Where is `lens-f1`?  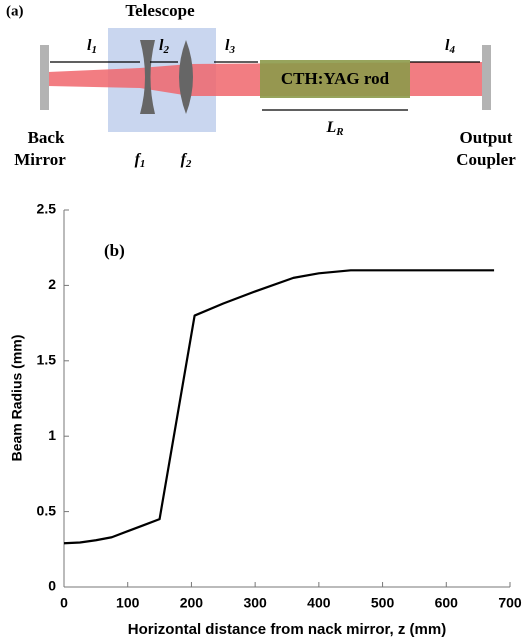
lens-f1 is located at coordinates (147, 77).